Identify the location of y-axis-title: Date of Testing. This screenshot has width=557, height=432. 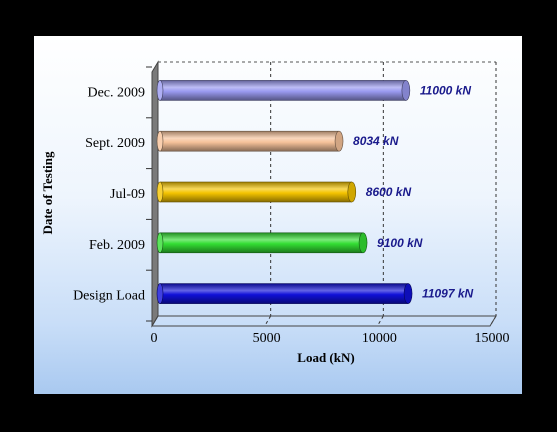
(47, 193).